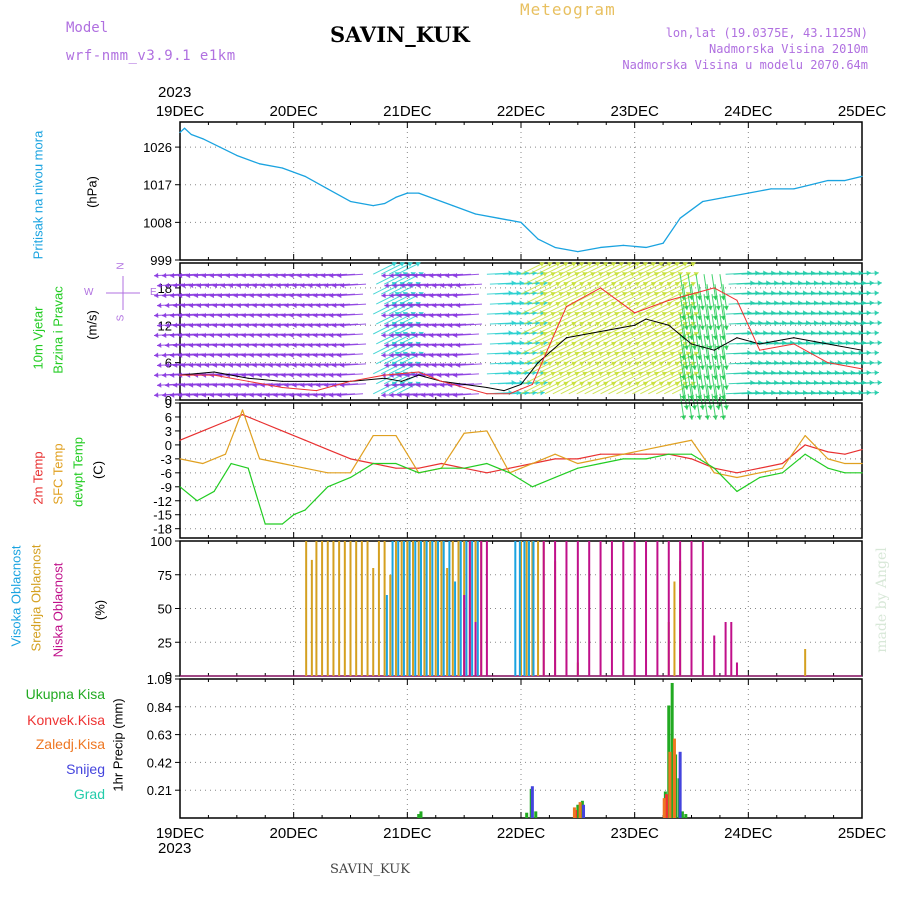 The height and width of the screenshot is (900, 900). What do you see at coordinates (505, 745) in the screenshot?
I see `panel-precip: 0.21 0.42 0.63 0.84 1.05` at bounding box center [505, 745].